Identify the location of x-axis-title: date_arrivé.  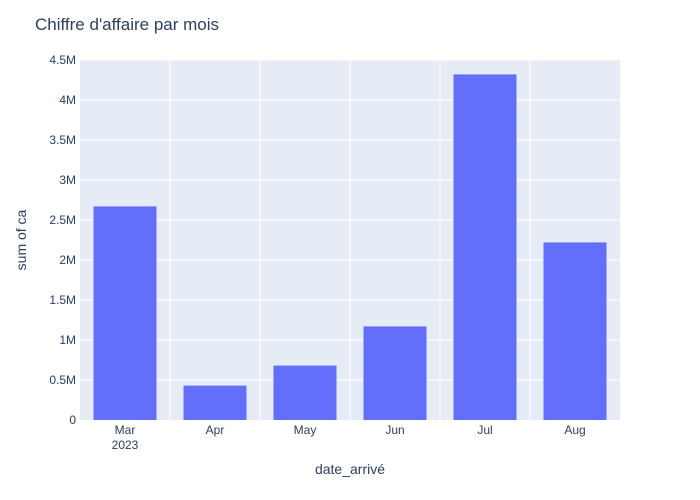
(350, 469).